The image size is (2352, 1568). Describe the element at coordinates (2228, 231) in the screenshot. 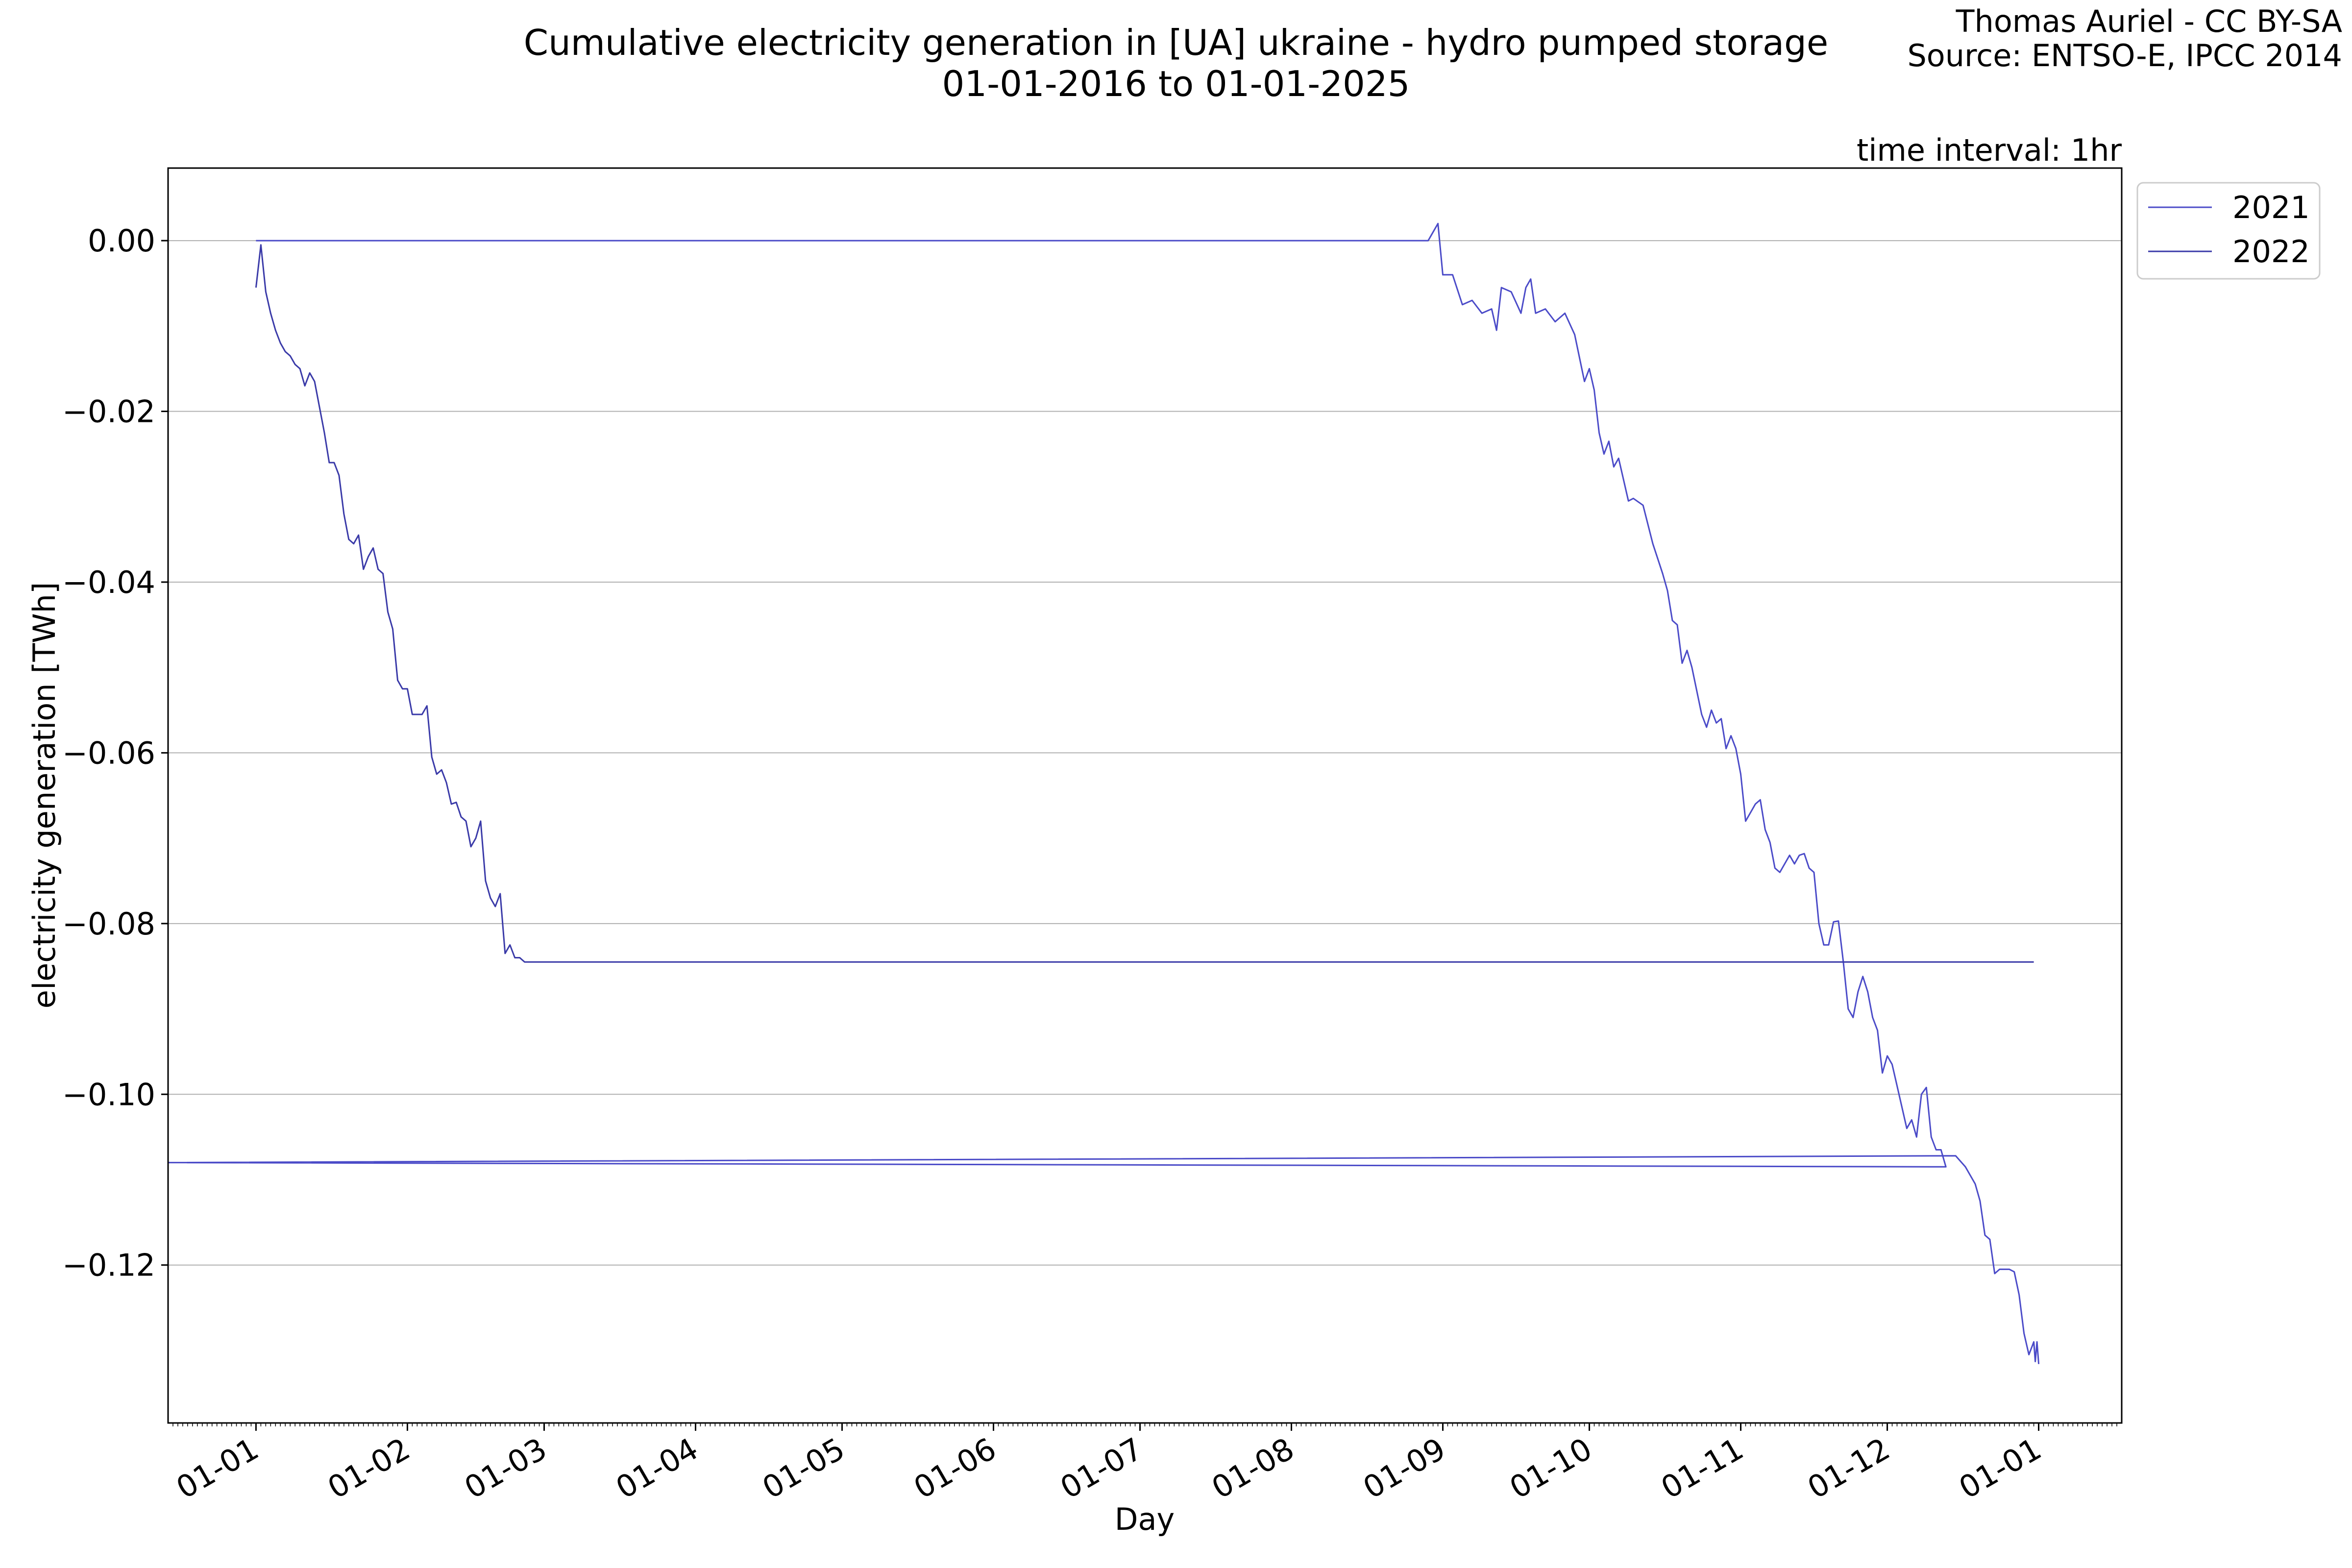

I see `legend: 2021 2022` at that location.